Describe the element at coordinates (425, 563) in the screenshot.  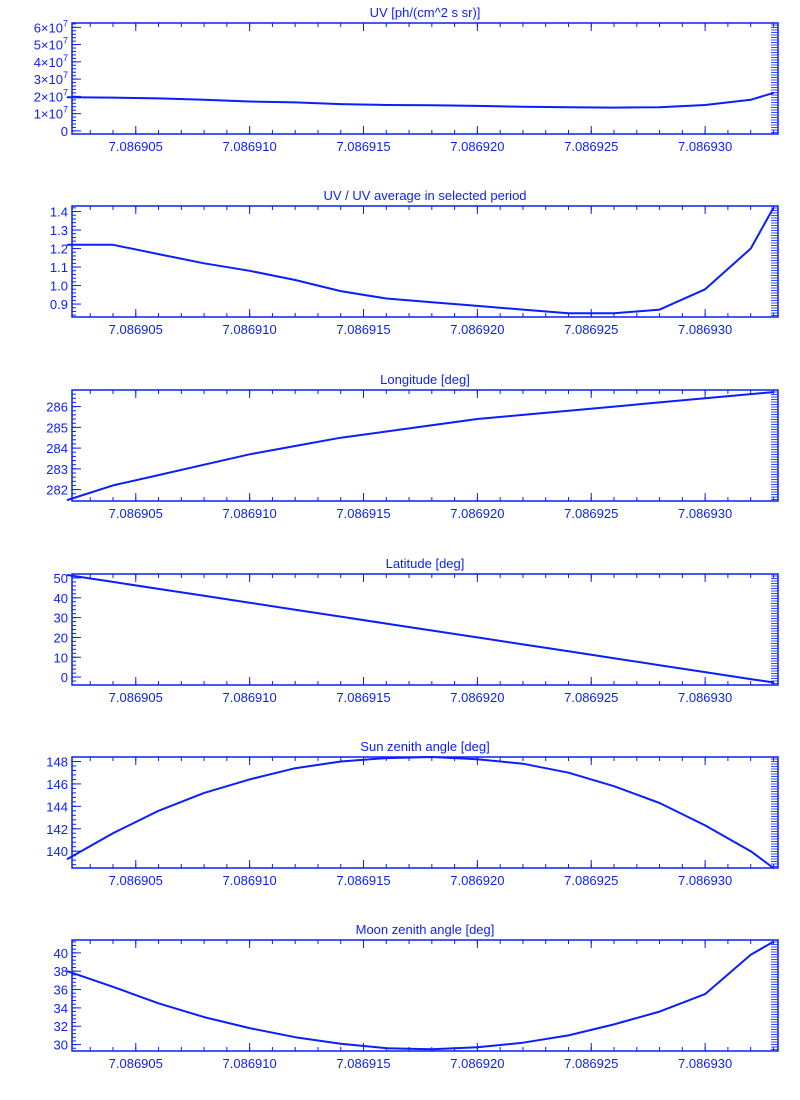
I see `panel-title: Latitude [deg]` at that location.